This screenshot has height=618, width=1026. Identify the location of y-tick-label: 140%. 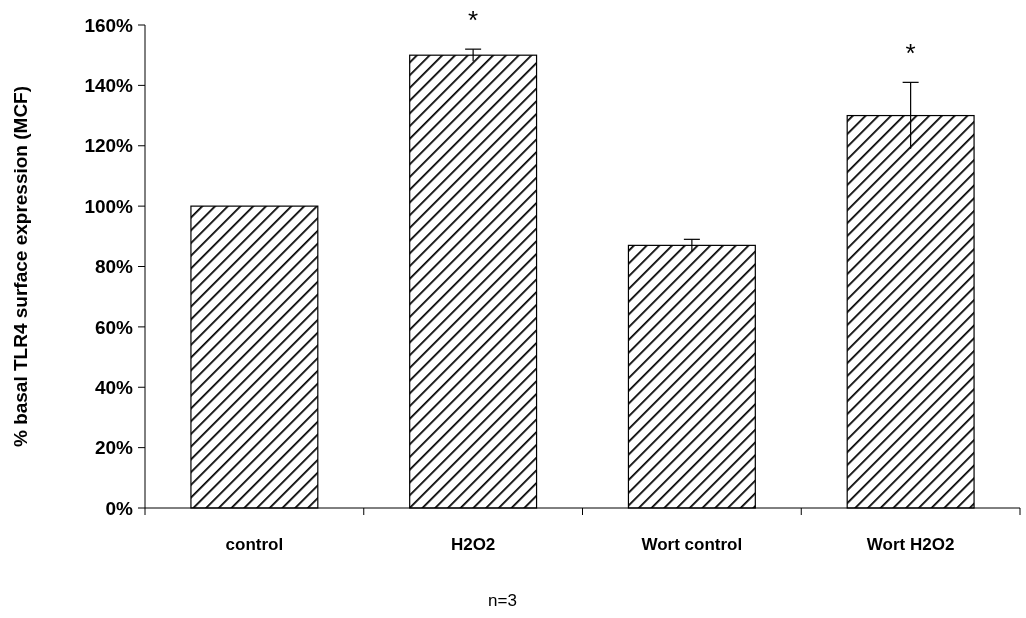
(109, 86).